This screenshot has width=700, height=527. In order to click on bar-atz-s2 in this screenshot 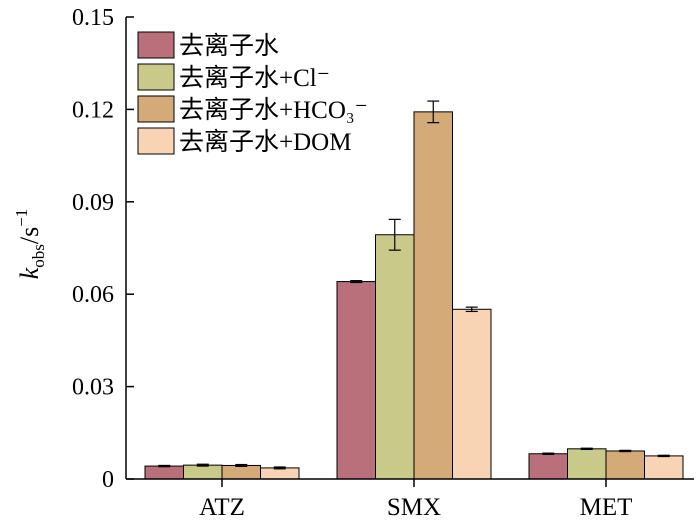, I will do `click(241, 472)`.